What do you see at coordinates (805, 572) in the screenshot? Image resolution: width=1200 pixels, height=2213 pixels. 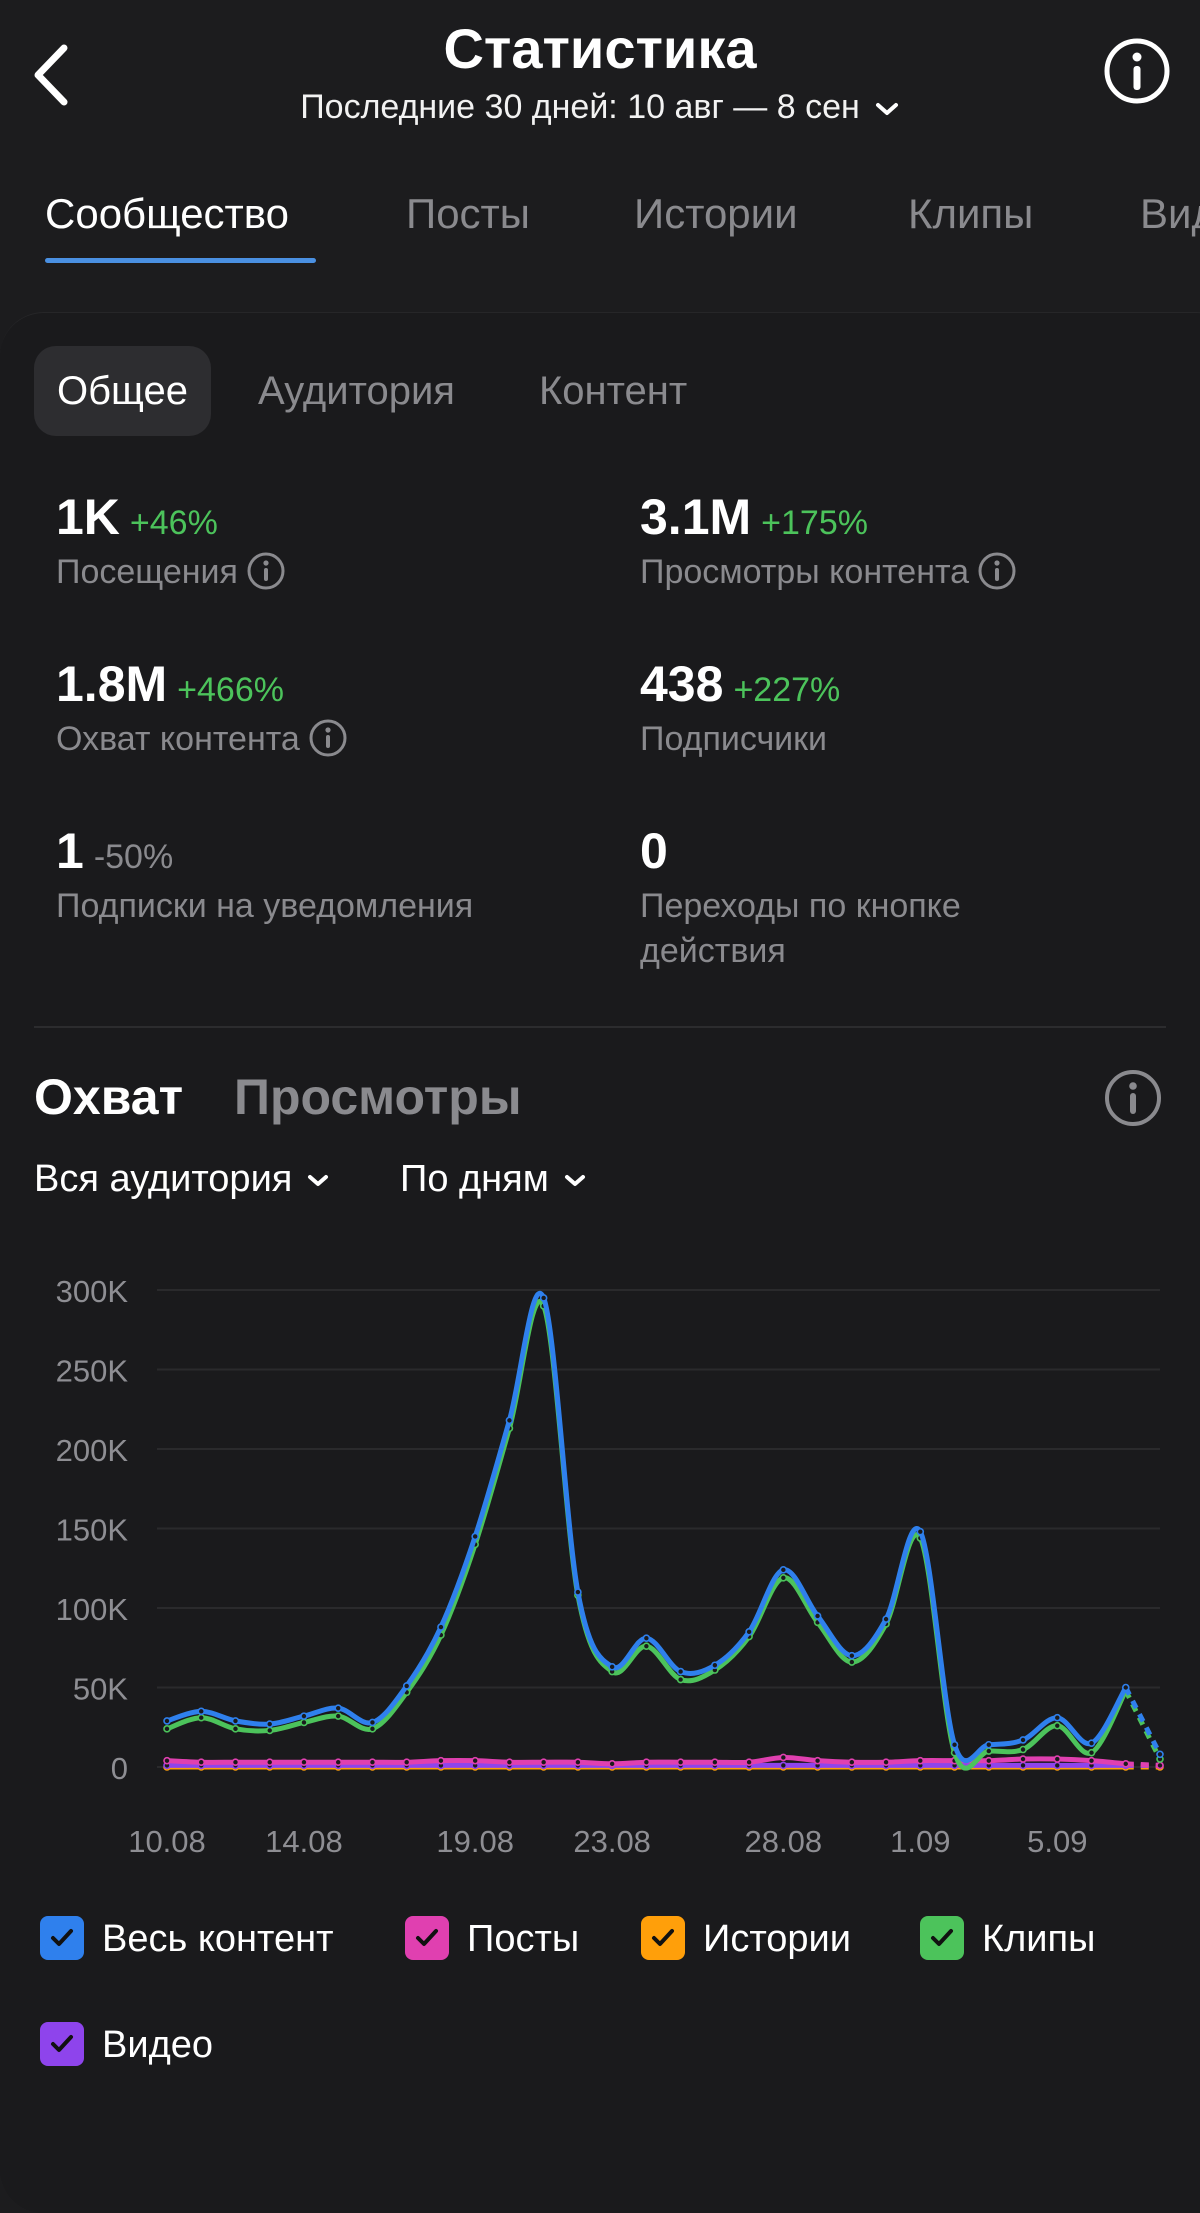 I see `metric-label: Просмотры контента` at bounding box center [805, 572].